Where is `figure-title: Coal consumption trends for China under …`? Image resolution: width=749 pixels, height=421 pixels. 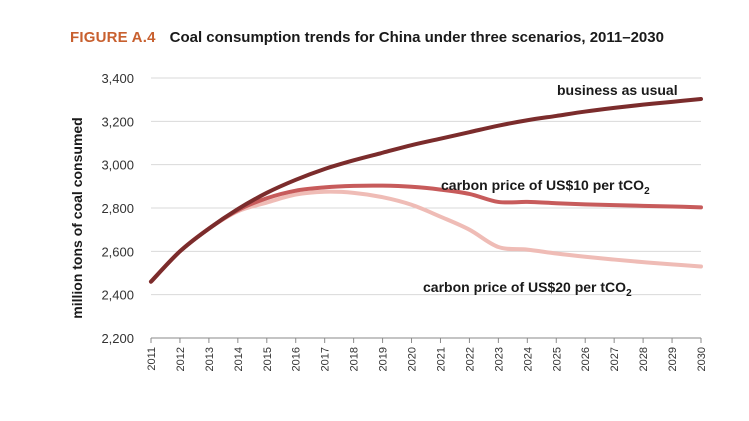 figure-title: Coal consumption trends for China under … is located at coordinates (416, 37).